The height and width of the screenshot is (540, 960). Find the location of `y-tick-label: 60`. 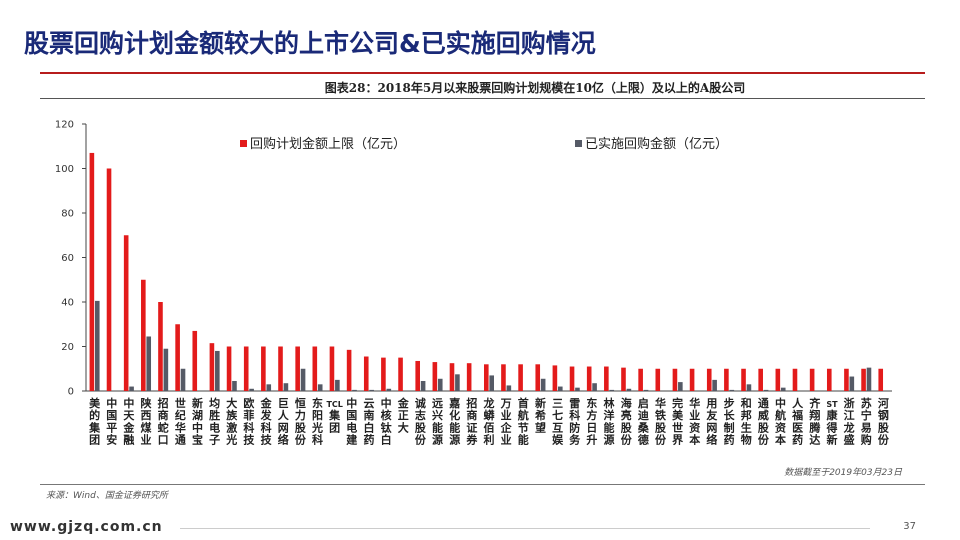

y-tick-label: 60 is located at coordinates (67, 258).